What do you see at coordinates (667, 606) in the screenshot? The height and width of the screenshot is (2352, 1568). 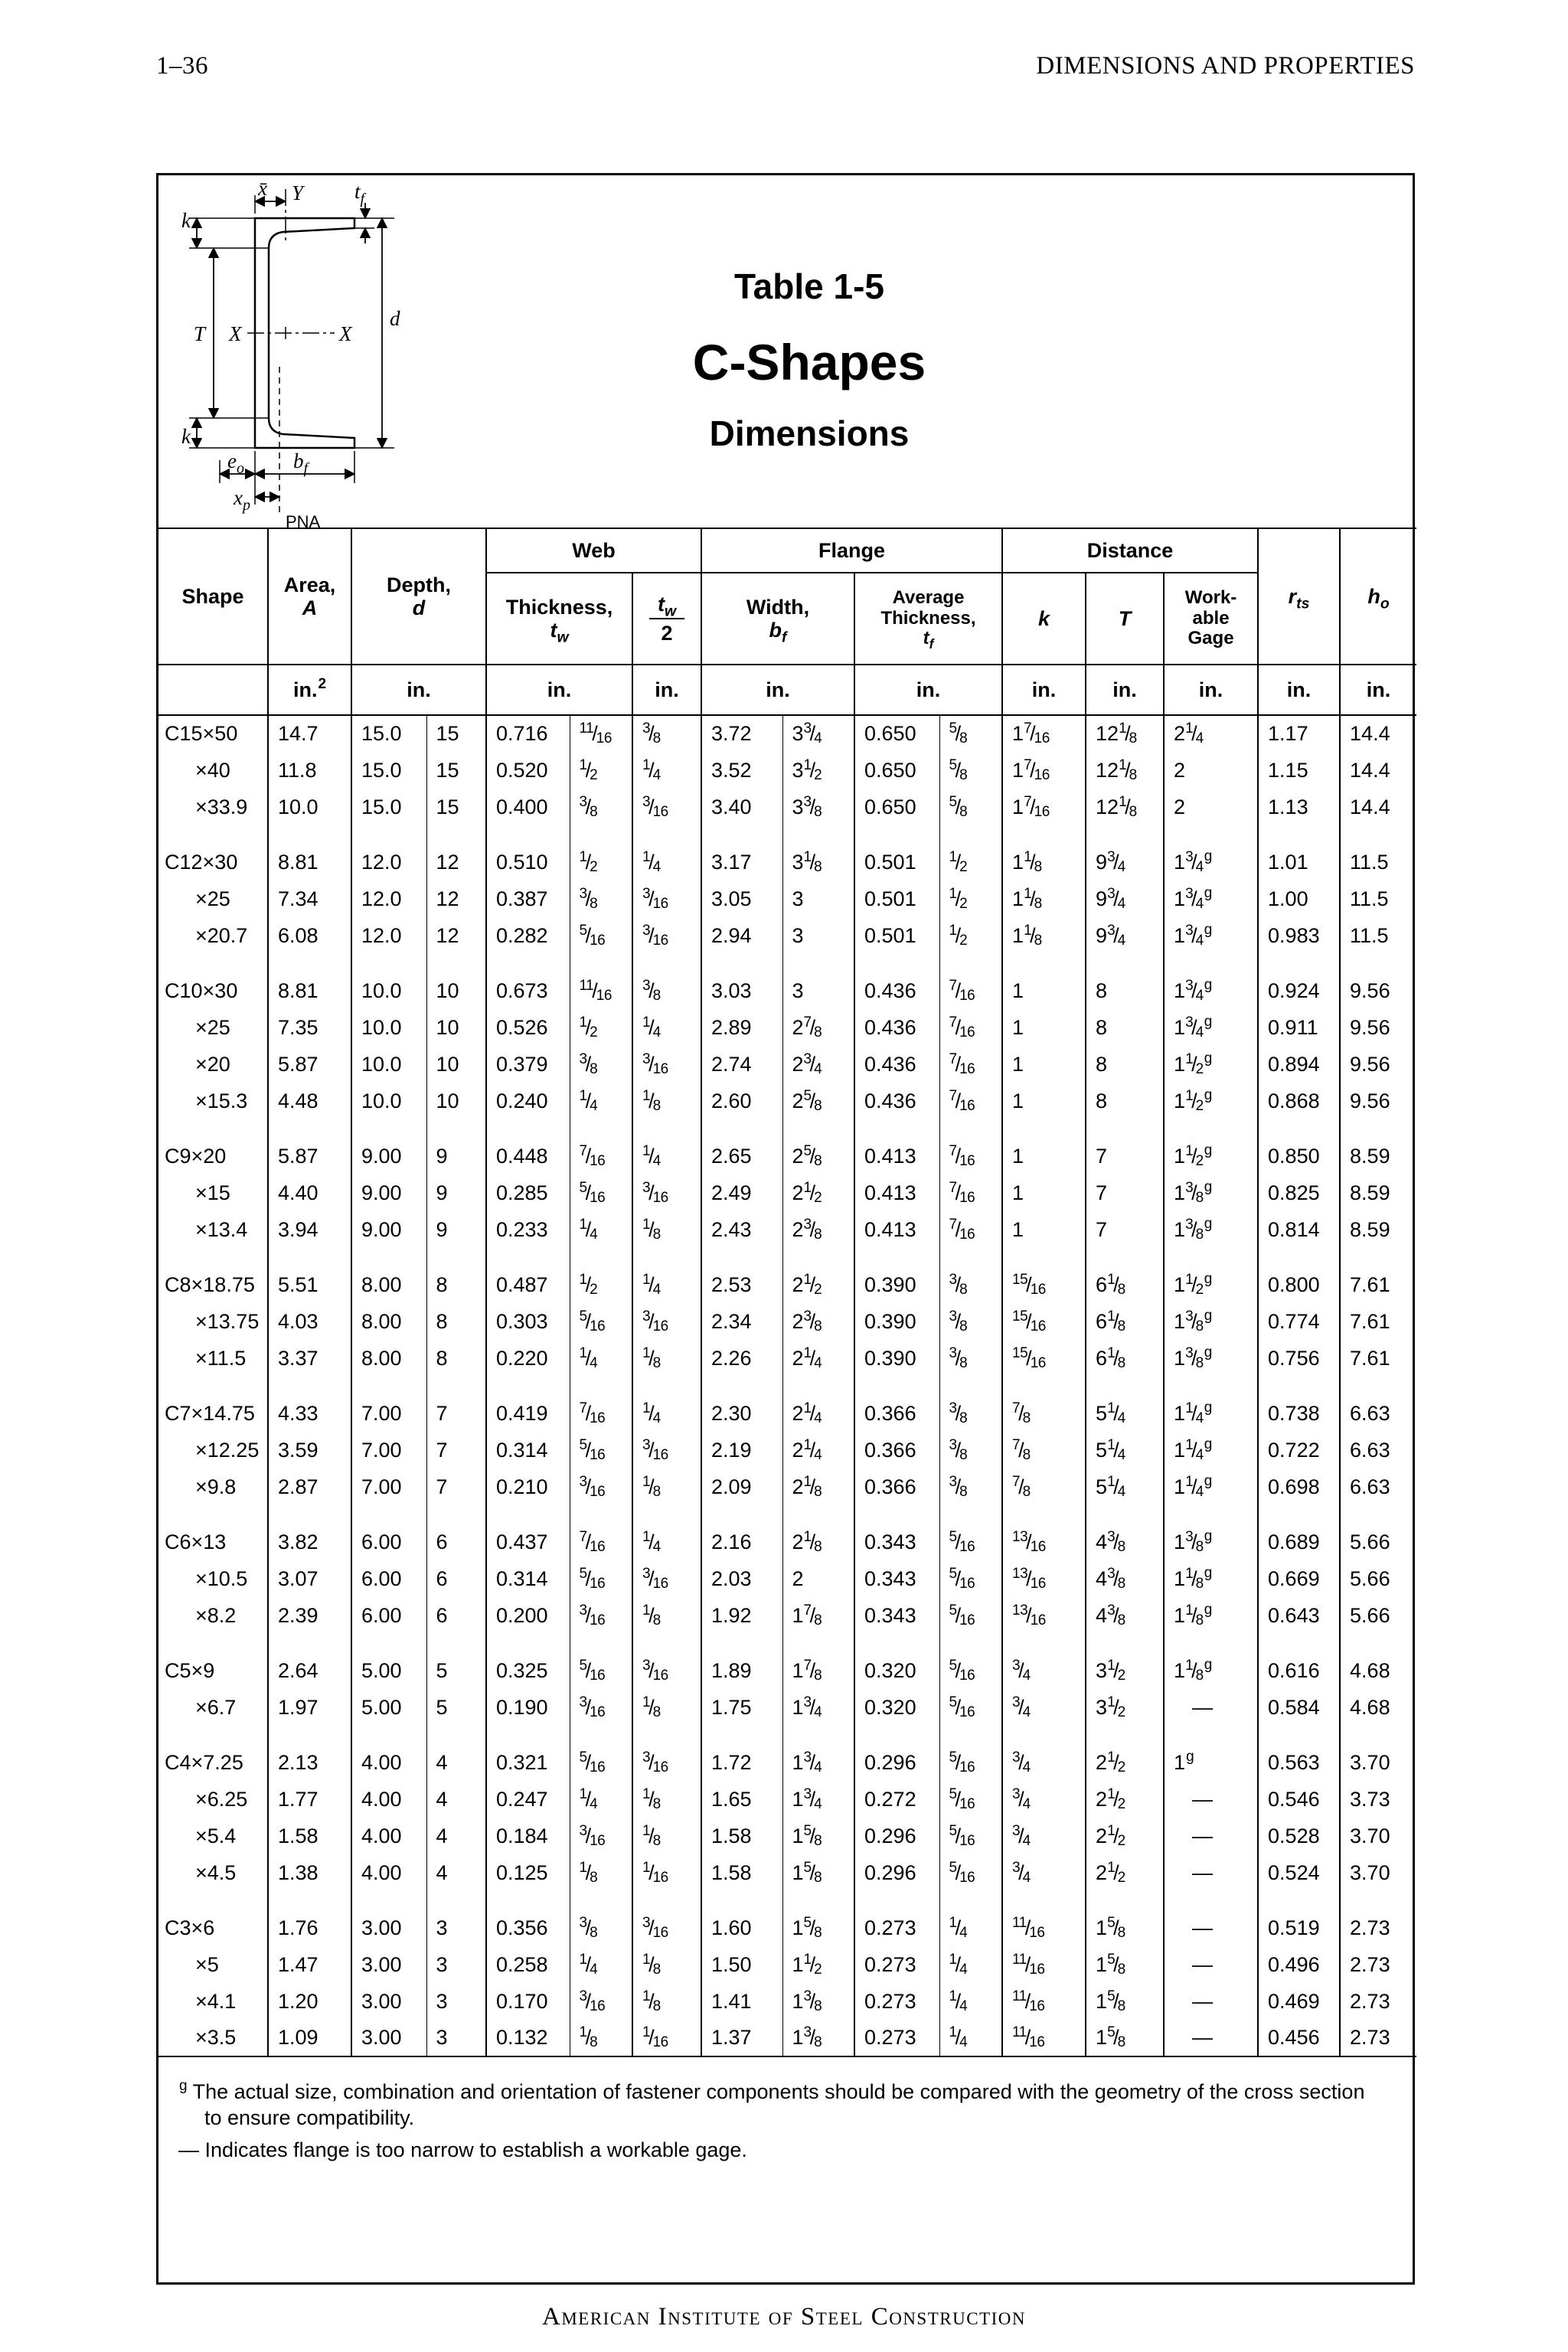 I see `tw-half-numerator: tw` at bounding box center [667, 606].